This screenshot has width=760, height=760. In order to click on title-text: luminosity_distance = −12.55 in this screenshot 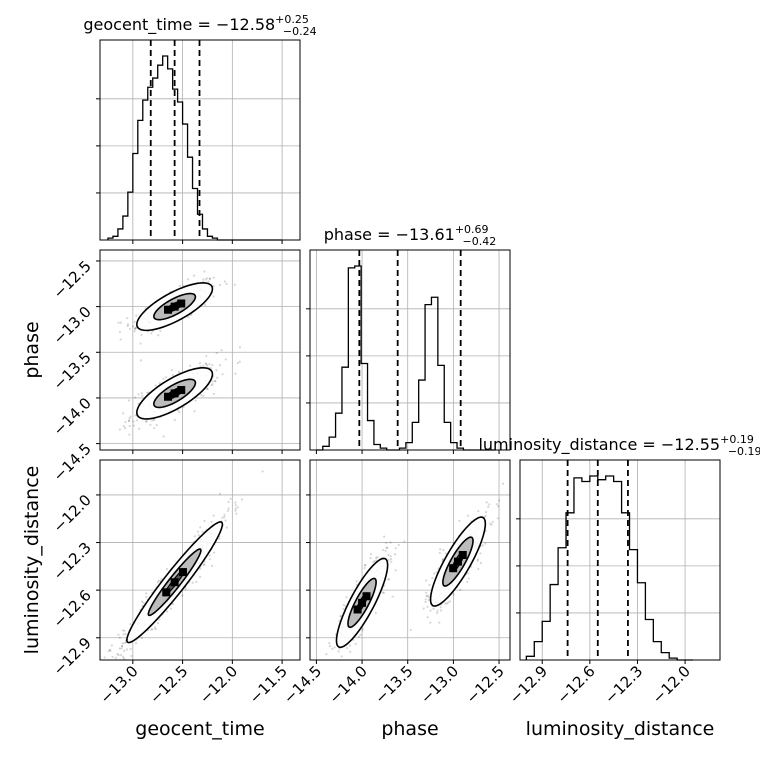, I will do `click(599, 445)`.